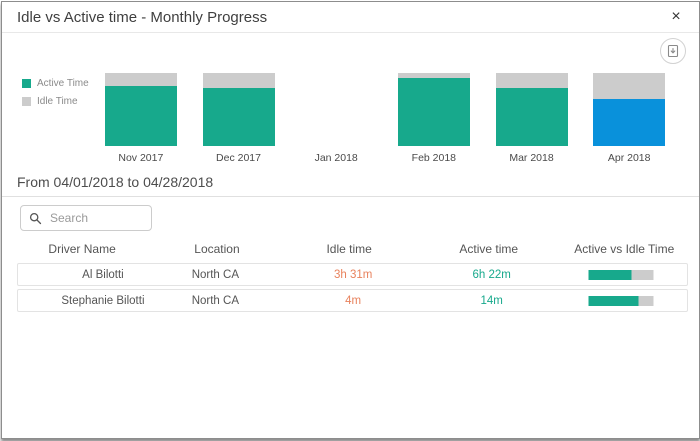  Describe the element at coordinates (629, 158) in the screenshot. I see `month-label: Apr 2018` at that location.